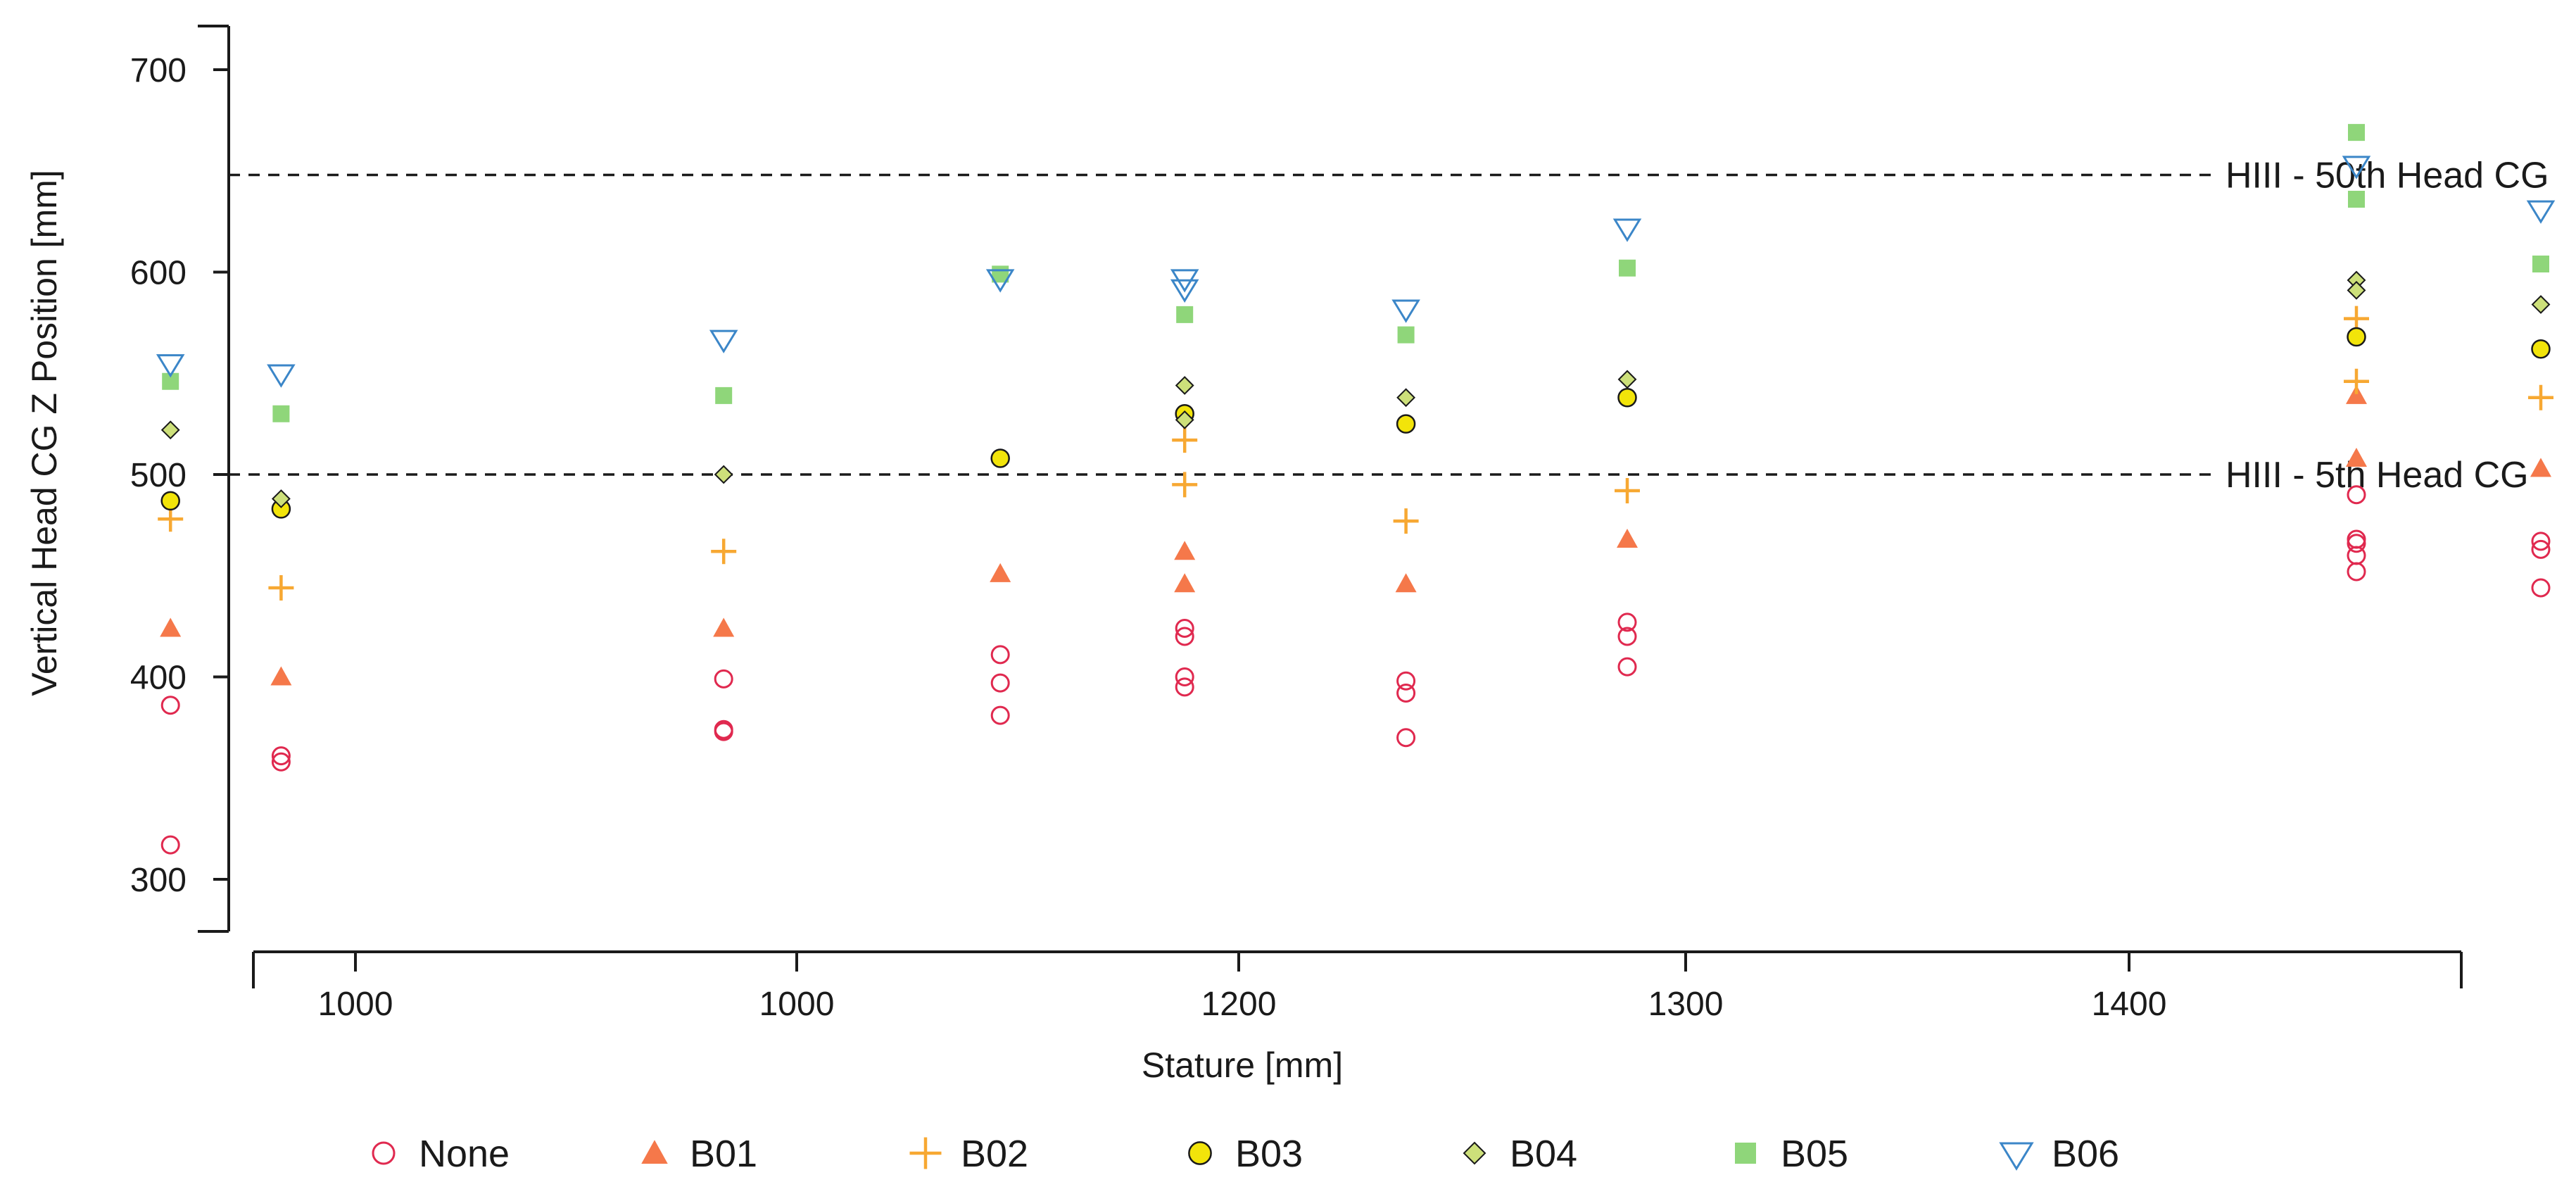 This screenshot has width=2576, height=1194. I want to click on legend-item-b05: B05, so click(1791, 1154).